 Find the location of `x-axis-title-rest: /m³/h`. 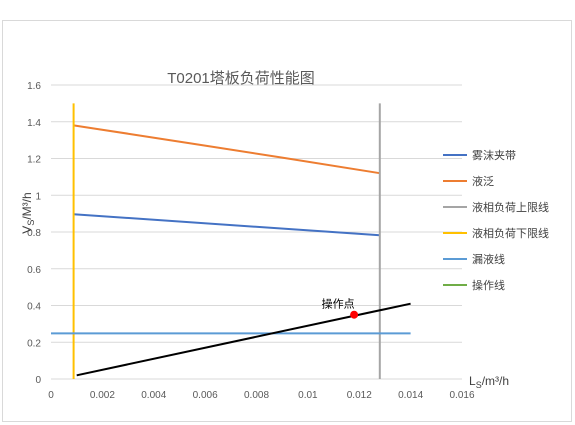

x-axis-title-rest: /m³/h is located at coordinates (495, 381).